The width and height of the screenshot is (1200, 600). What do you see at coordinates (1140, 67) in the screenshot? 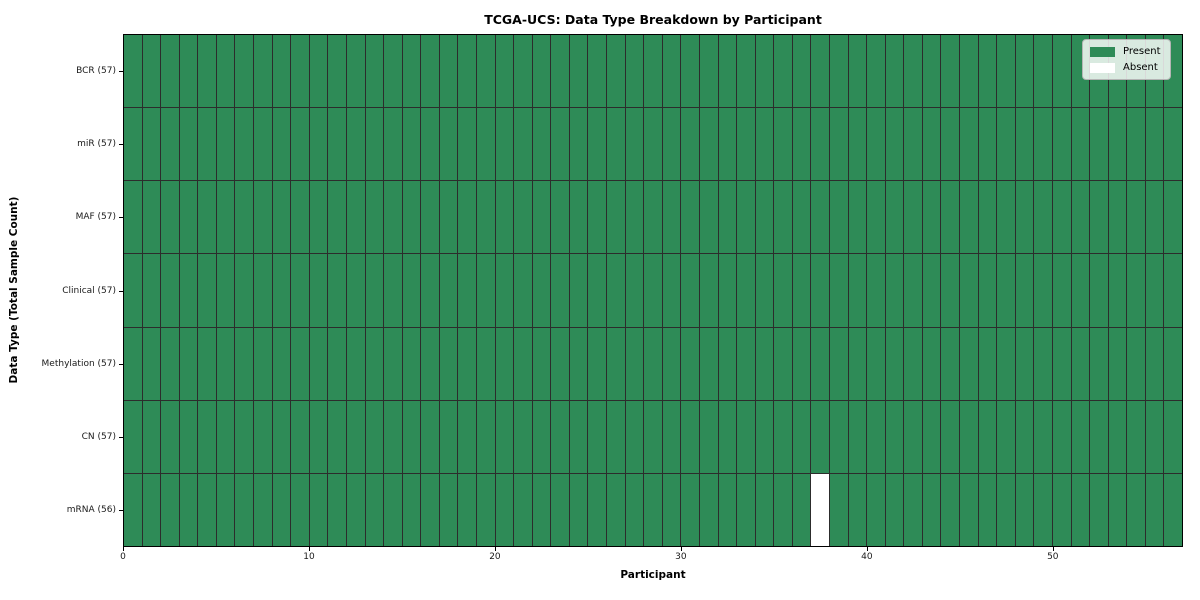
I see `legend-label: Absent` at bounding box center [1140, 67].